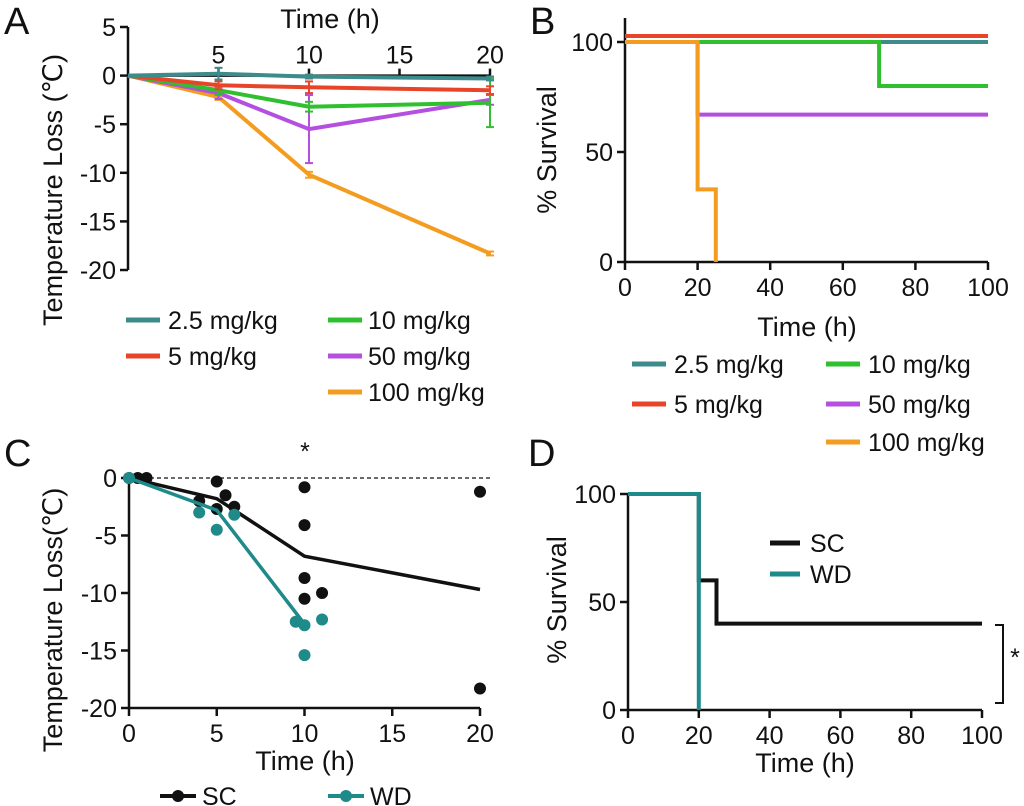 The image size is (1024, 806). I want to click on panel-c-x-tick-label: 20, so click(480, 734).